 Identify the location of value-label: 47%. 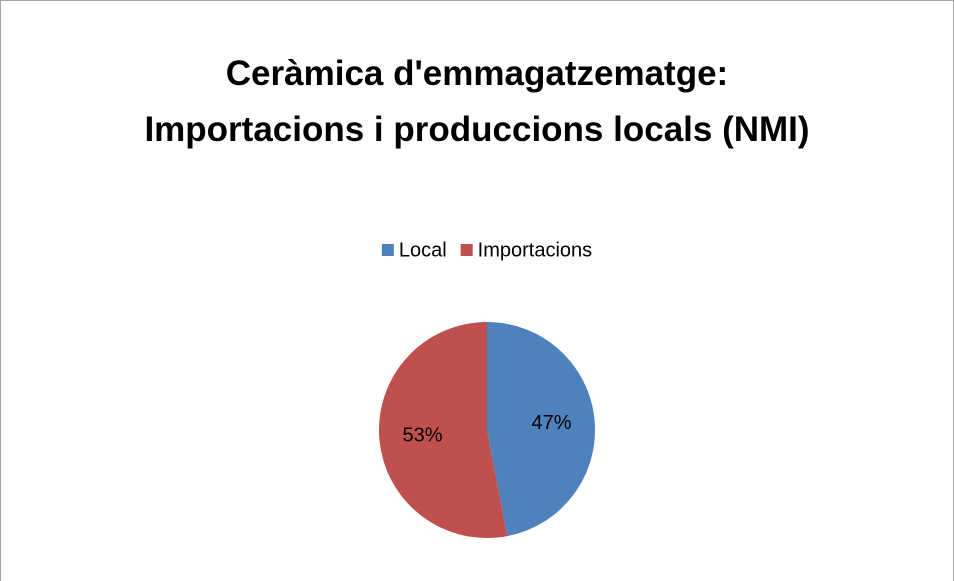
(551, 423).